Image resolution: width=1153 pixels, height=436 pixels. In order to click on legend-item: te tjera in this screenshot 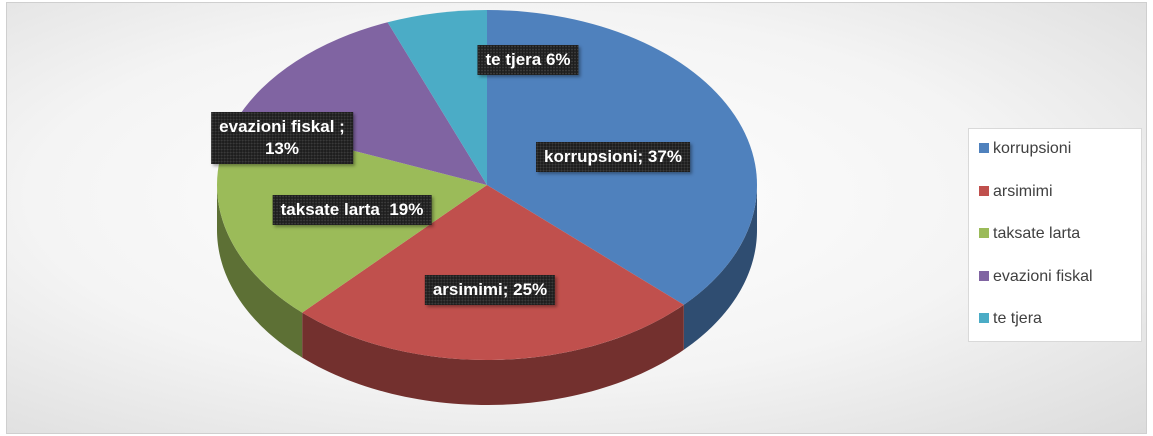, I will do `click(1010, 319)`.